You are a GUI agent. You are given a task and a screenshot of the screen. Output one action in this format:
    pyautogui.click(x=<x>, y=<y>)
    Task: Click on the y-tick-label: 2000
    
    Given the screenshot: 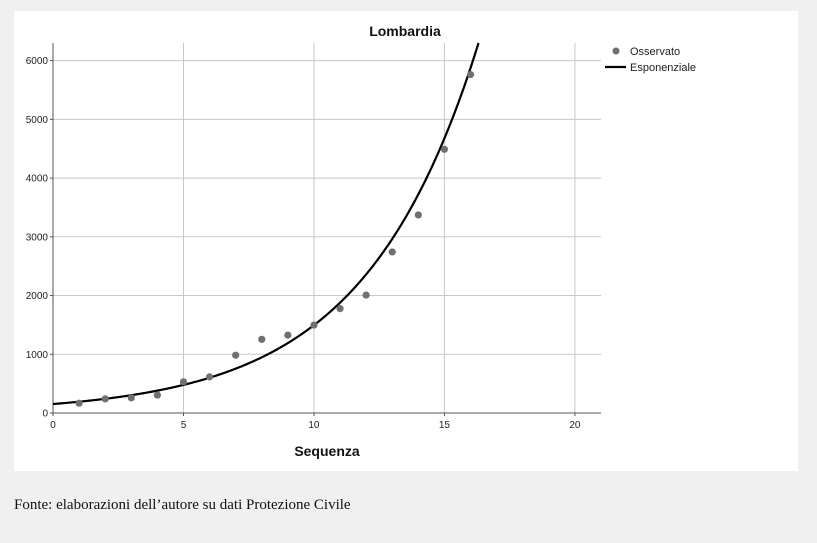 What is the action you would take?
    pyautogui.click(x=37, y=296)
    